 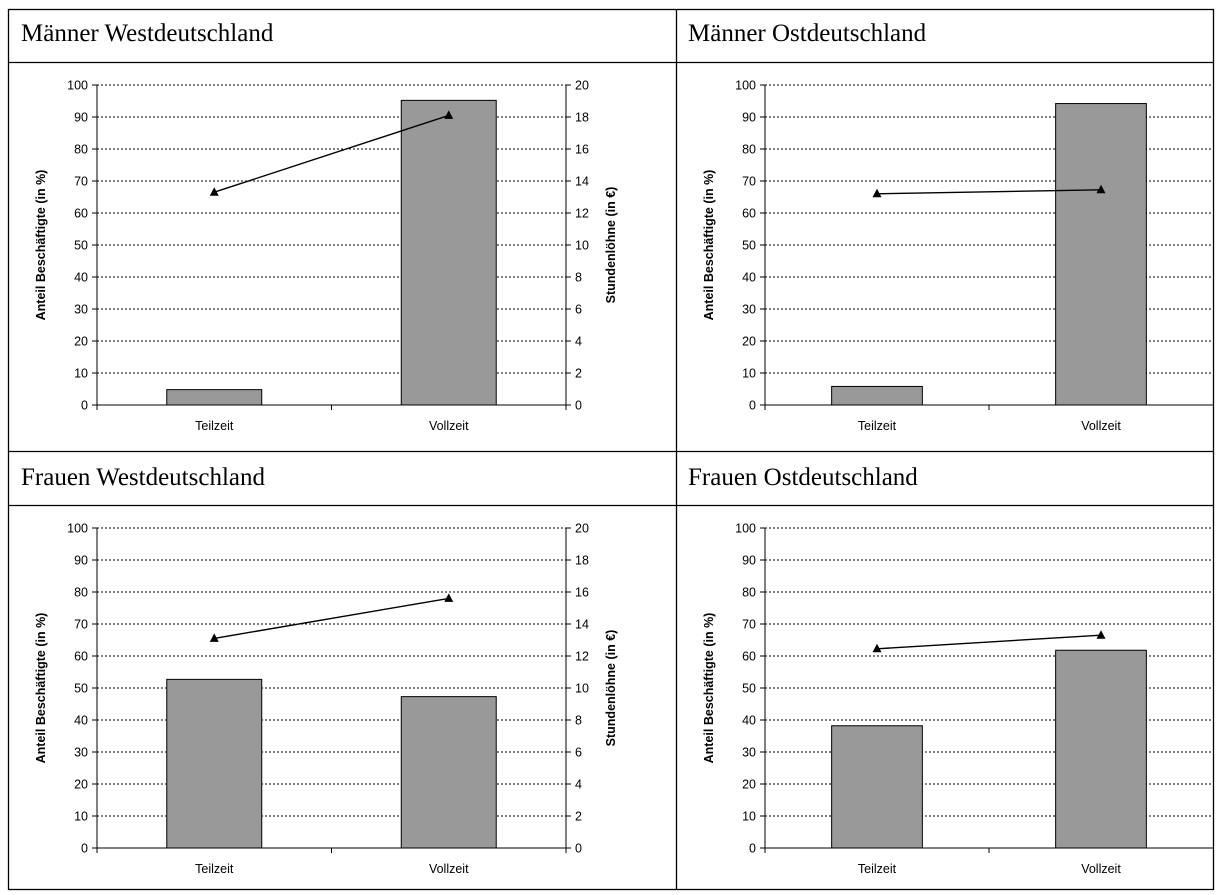 I want to click on y2-tick-label: 12, so click(x=582, y=657).